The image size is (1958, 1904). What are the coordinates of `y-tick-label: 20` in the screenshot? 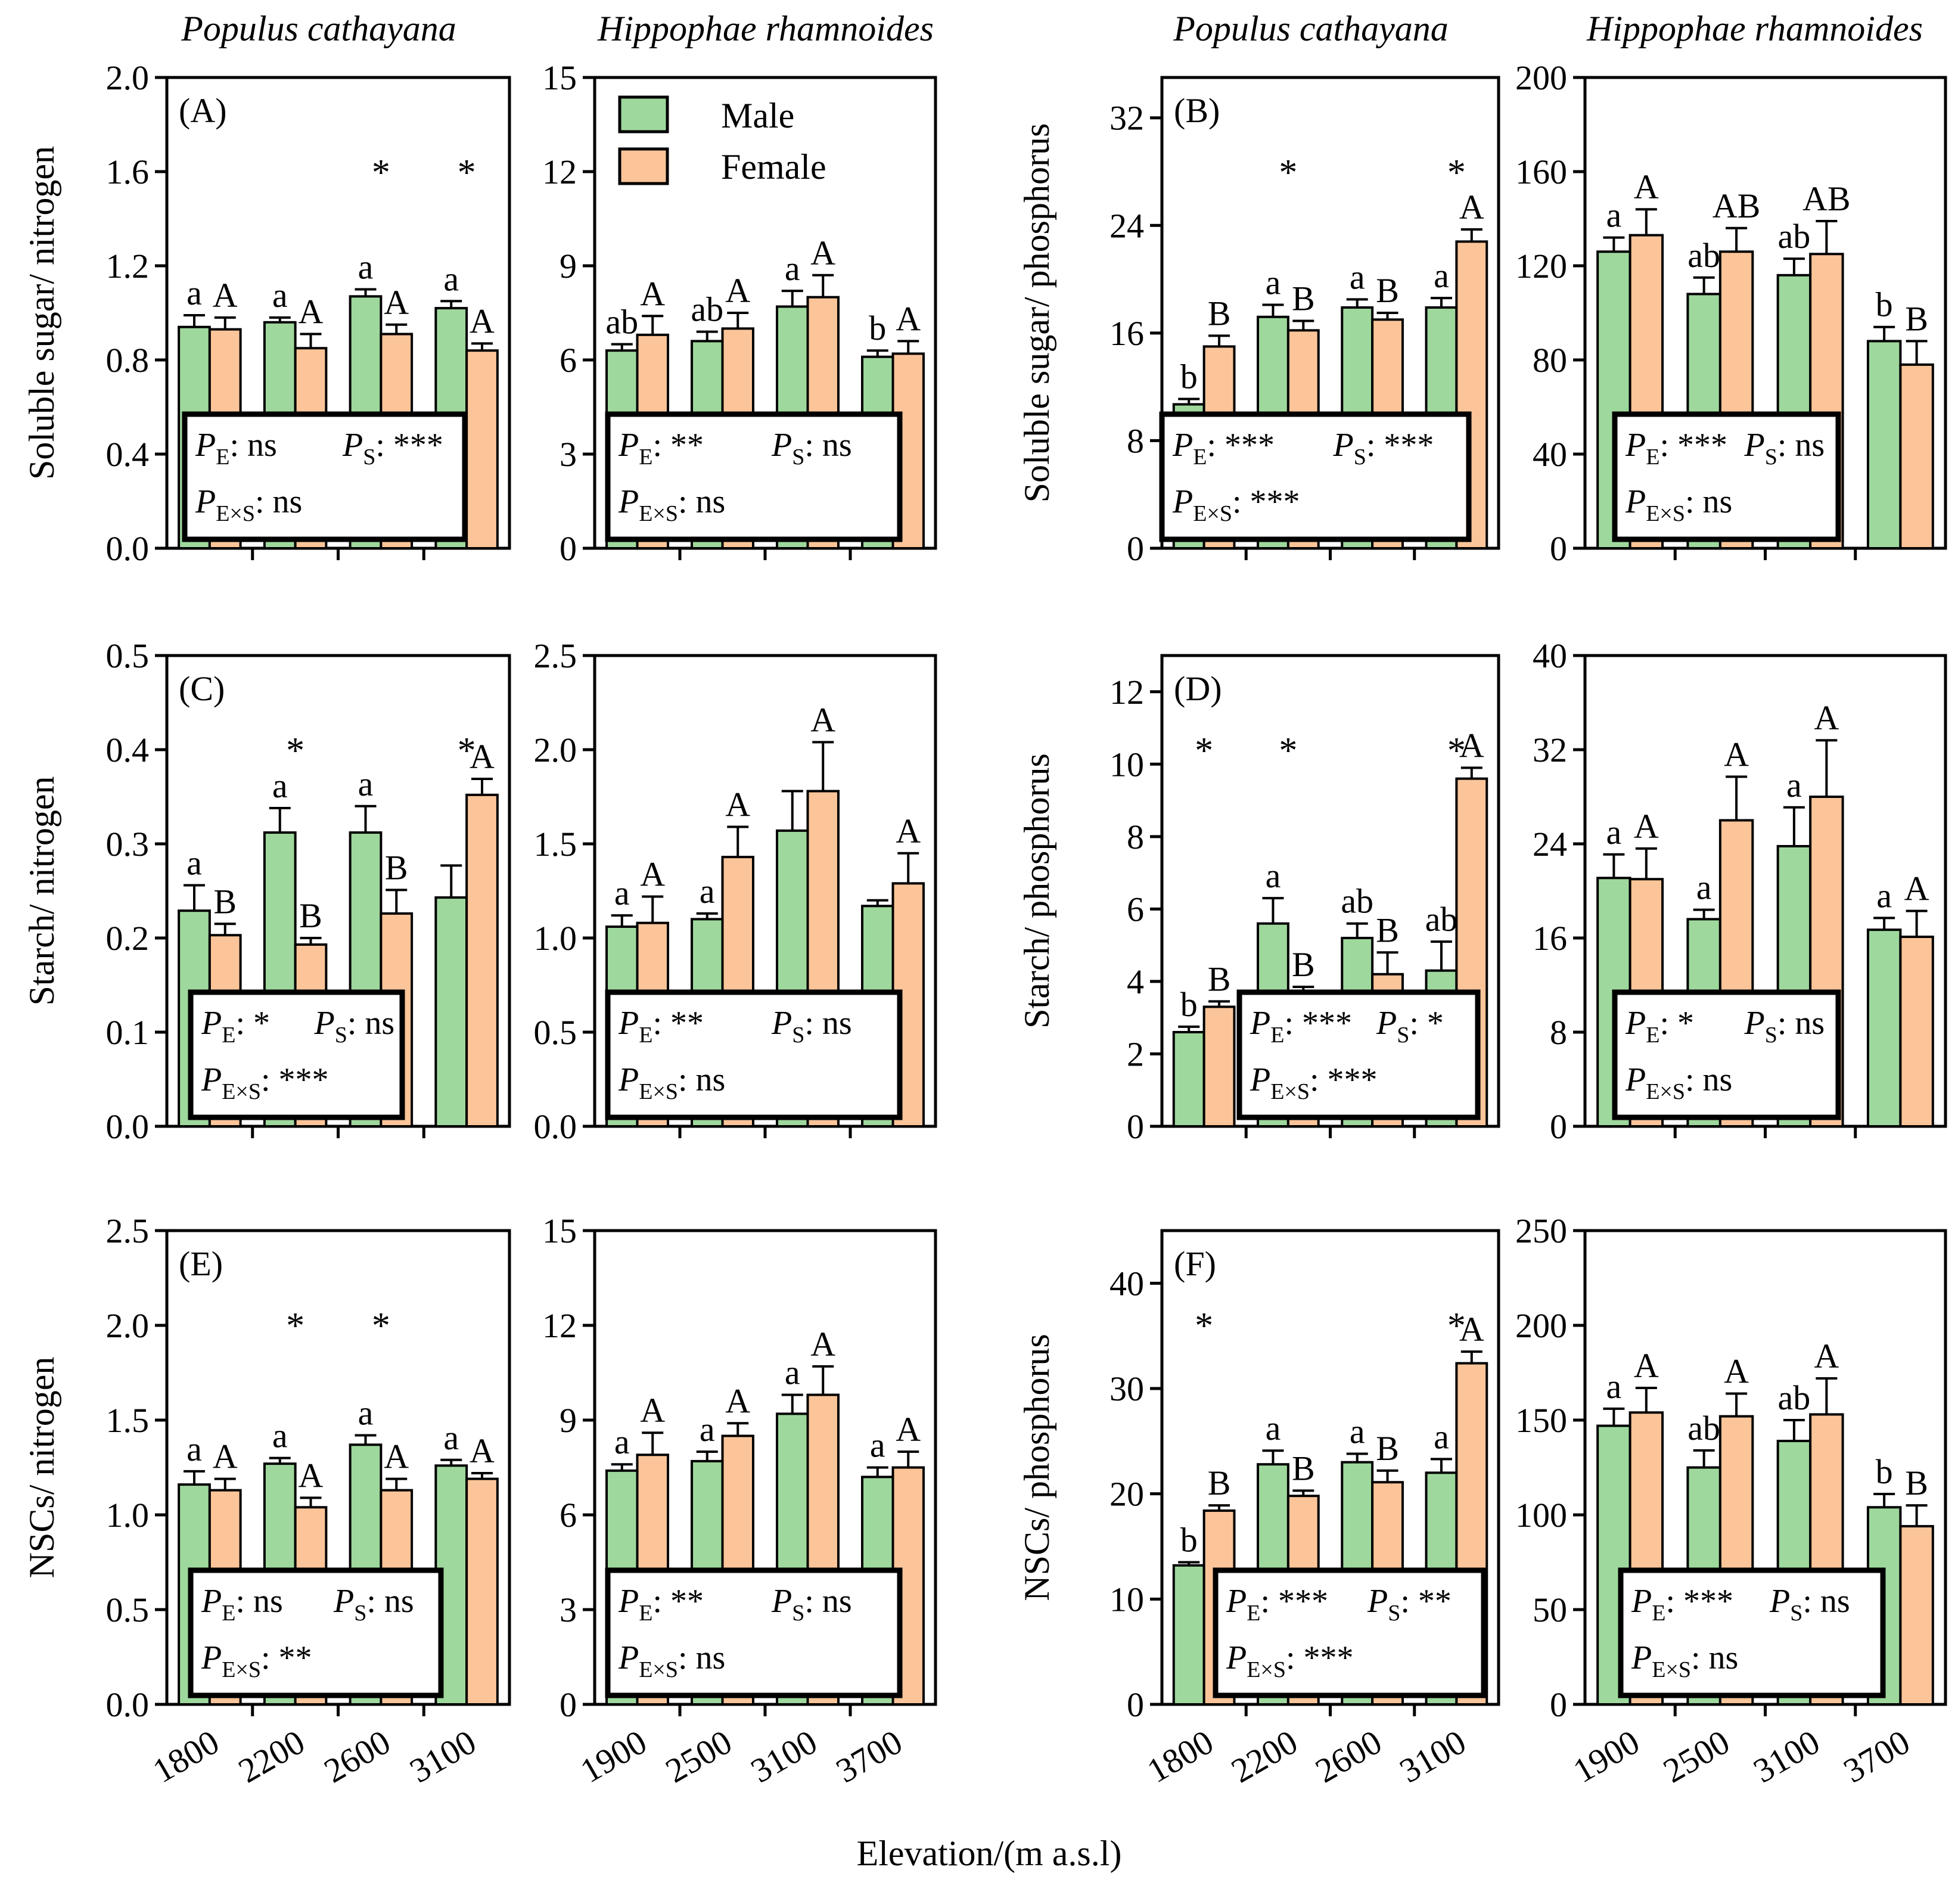 It's located at (1126, 1494).